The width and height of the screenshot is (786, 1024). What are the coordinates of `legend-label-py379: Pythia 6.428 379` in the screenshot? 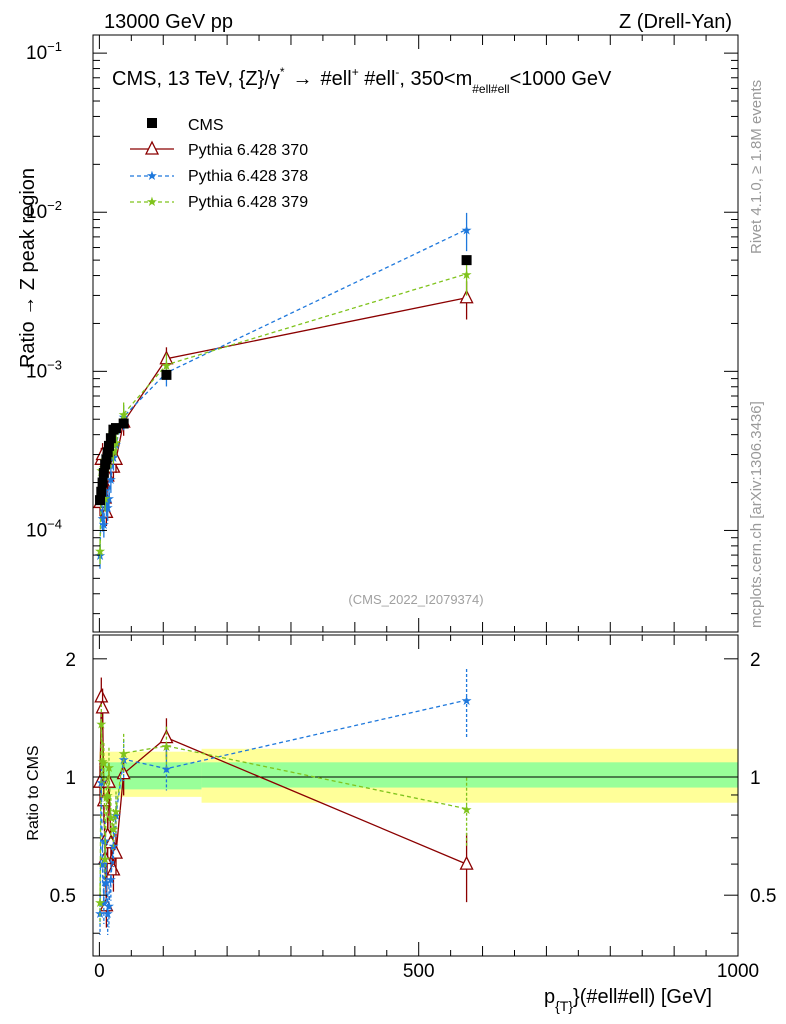 It's located at (248, 202).